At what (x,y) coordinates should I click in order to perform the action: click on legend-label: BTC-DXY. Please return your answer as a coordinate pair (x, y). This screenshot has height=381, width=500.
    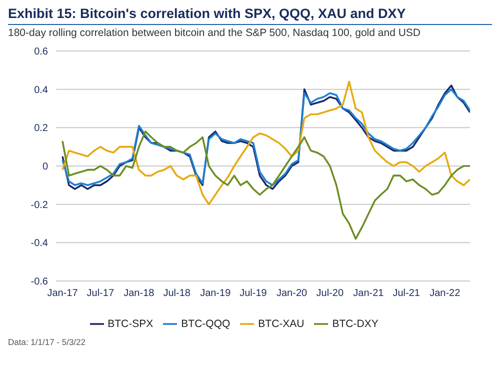
    Looking at the image, I should click on (355, 324).